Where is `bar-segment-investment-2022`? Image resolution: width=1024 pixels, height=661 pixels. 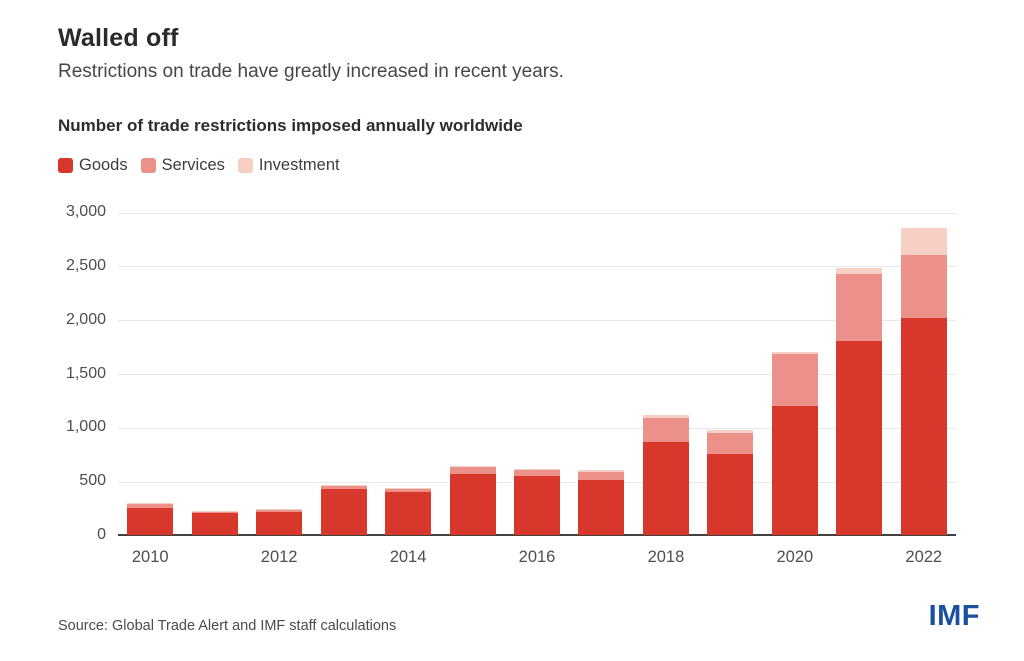
bar-segment-investment-2022 is located at coordinates (923, 242).